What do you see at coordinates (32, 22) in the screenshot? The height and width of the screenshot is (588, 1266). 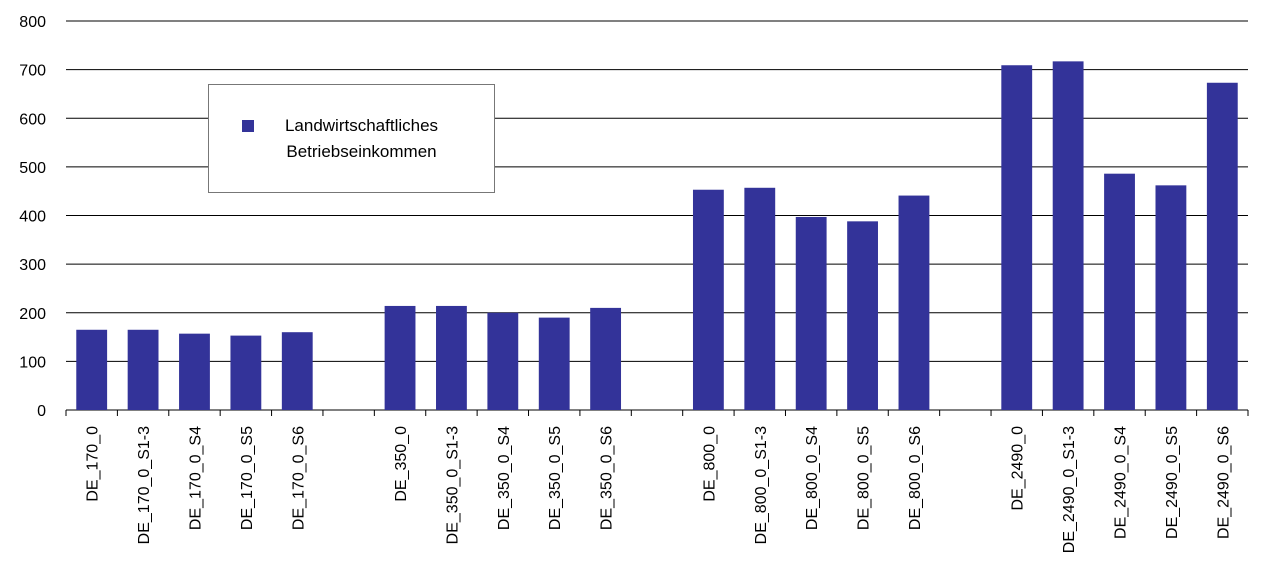 I see `y-tick-label: 800` at bounding box center [32, 22].